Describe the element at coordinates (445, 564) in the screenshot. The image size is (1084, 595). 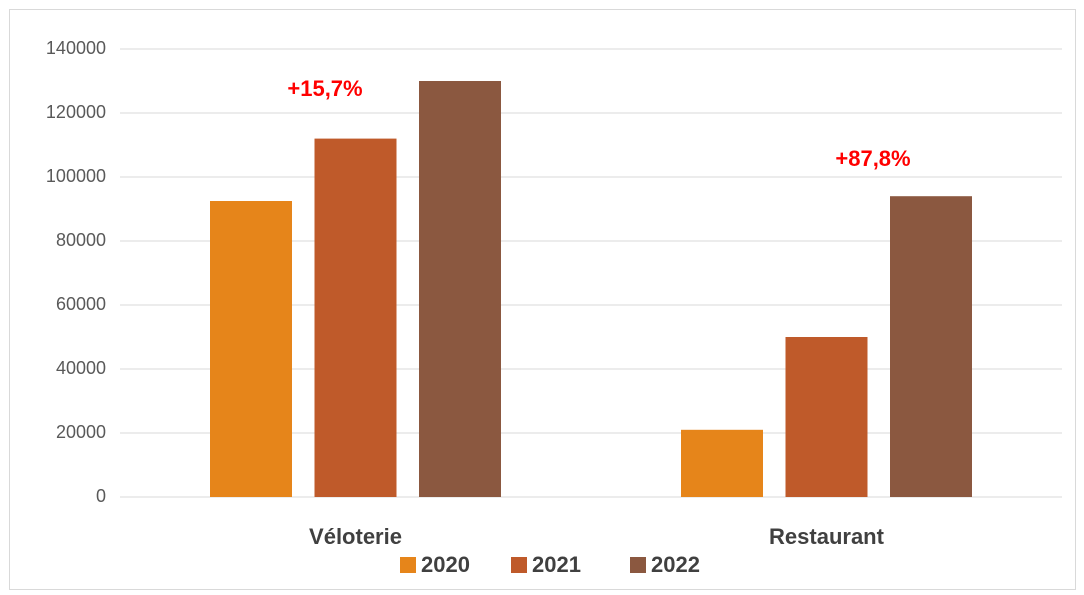
I see `legend-label: 2020` at that location.